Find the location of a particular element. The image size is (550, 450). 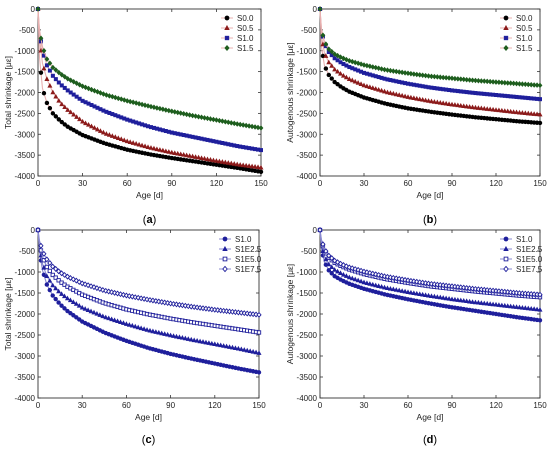

legend-label: S0.5 is located at coordinates (245, 28).